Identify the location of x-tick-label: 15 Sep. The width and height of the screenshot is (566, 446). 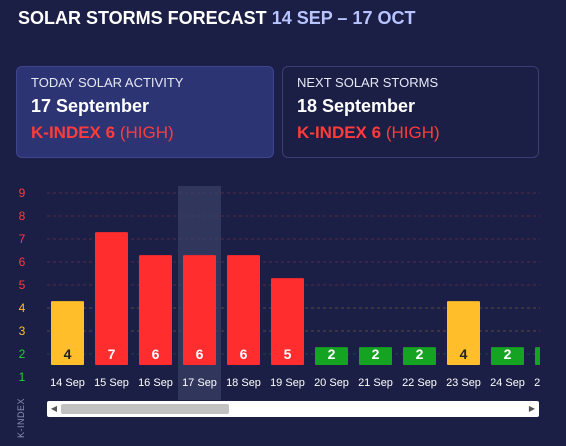
(111, 383).